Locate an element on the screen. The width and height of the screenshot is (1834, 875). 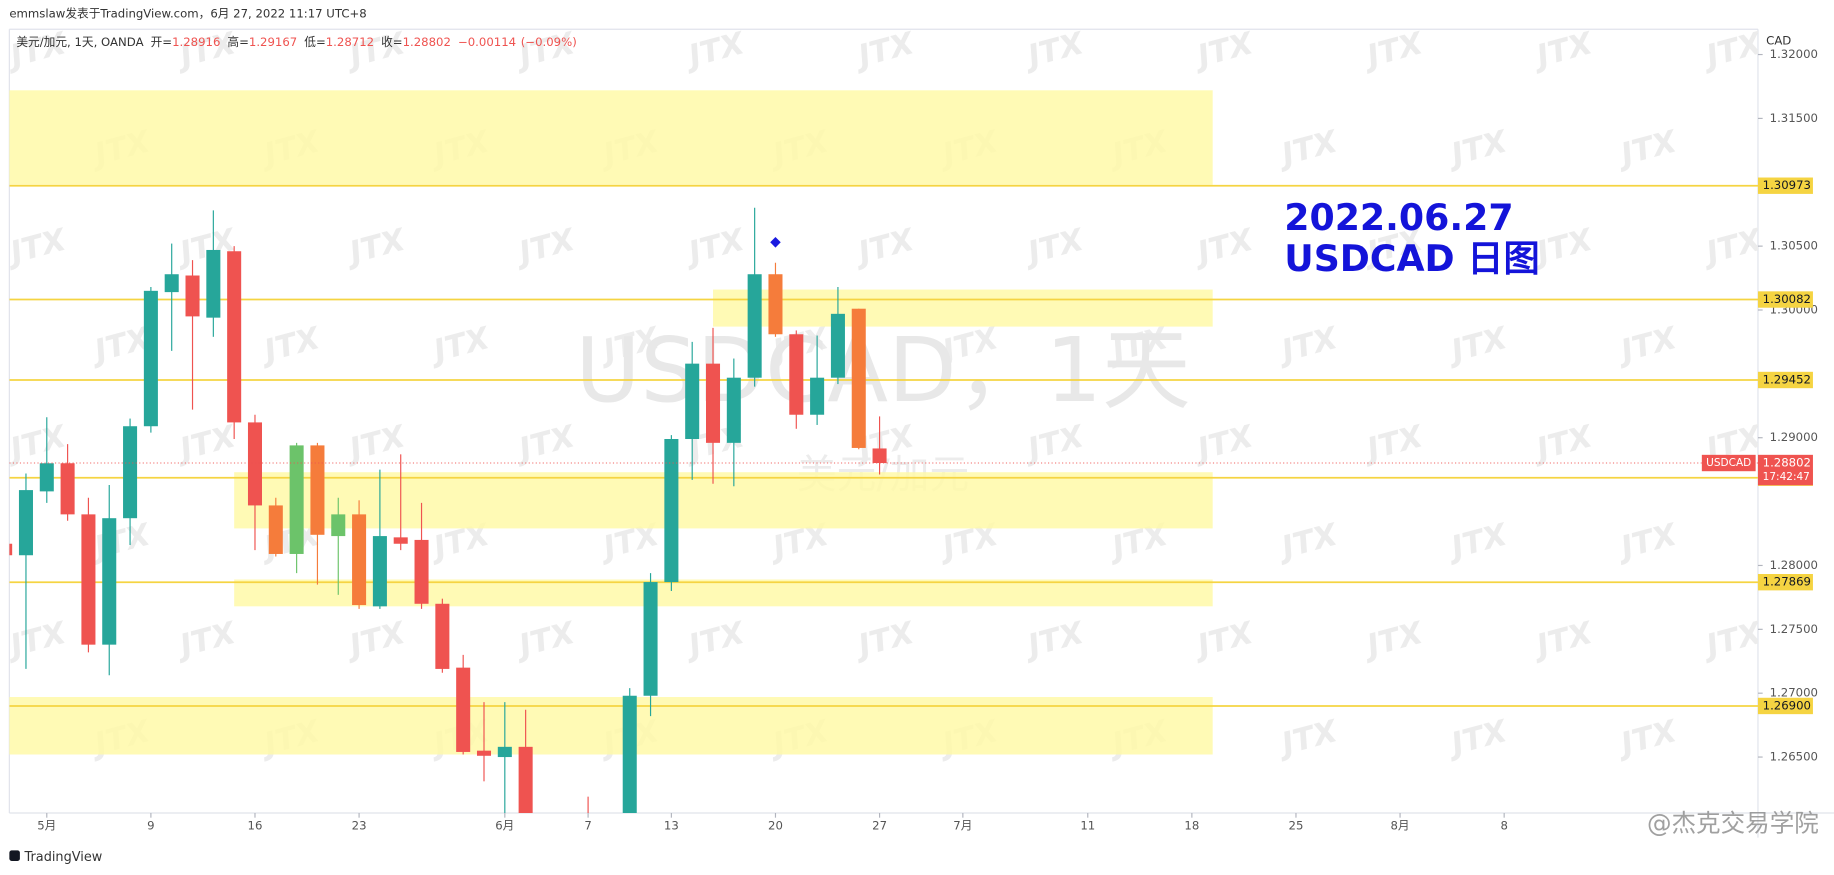
legend-key: 开= is located at coordinates (161, 42).